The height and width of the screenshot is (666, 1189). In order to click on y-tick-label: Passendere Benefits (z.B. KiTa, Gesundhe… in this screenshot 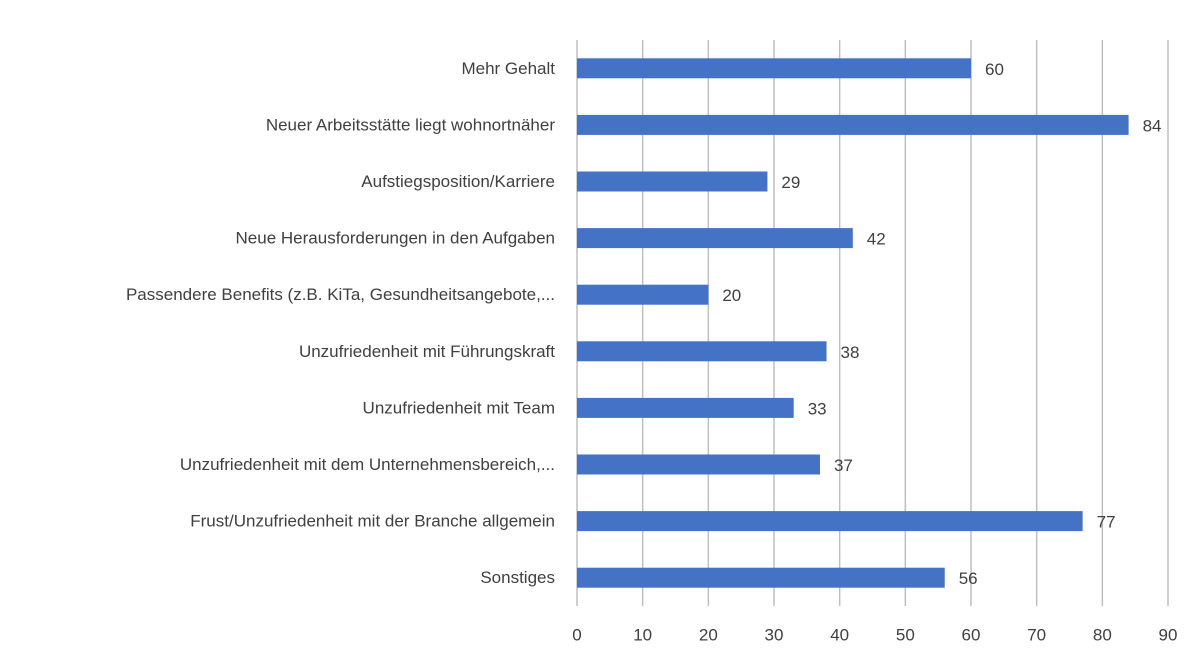, I will do `click(340, 294)`.